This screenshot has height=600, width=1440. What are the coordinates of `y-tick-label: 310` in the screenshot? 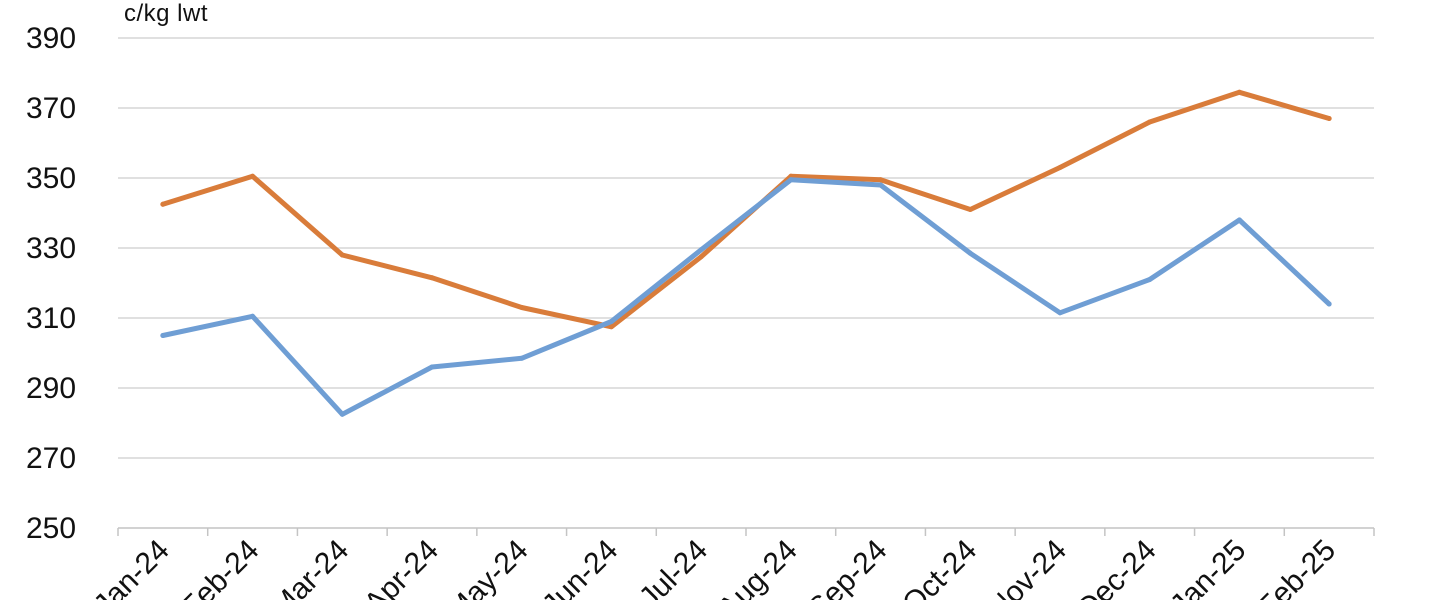 It's located at (51, 318).